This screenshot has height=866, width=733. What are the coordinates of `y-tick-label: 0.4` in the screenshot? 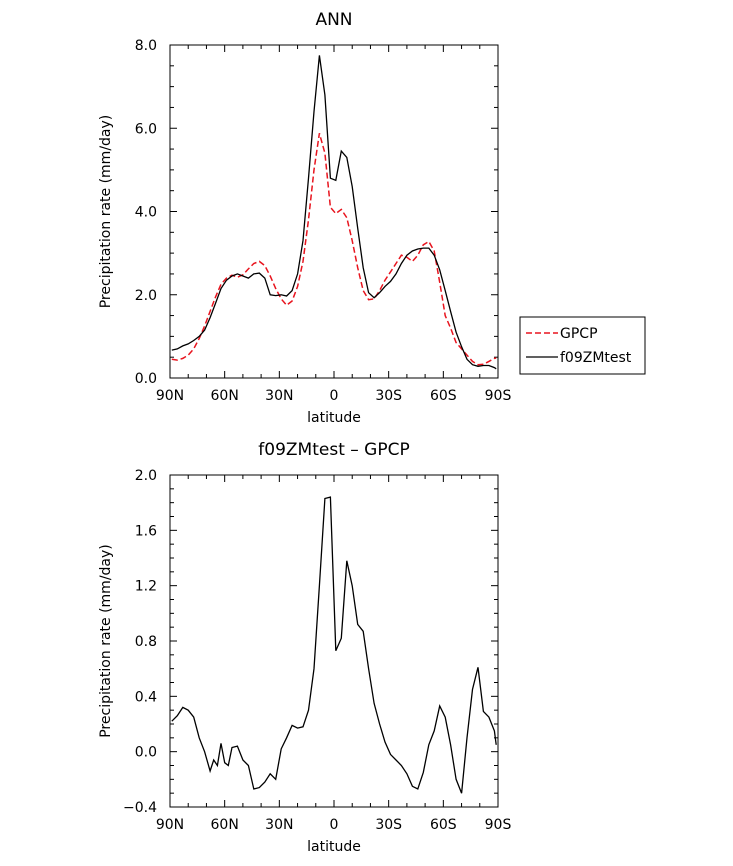 It's located at (146, 697).